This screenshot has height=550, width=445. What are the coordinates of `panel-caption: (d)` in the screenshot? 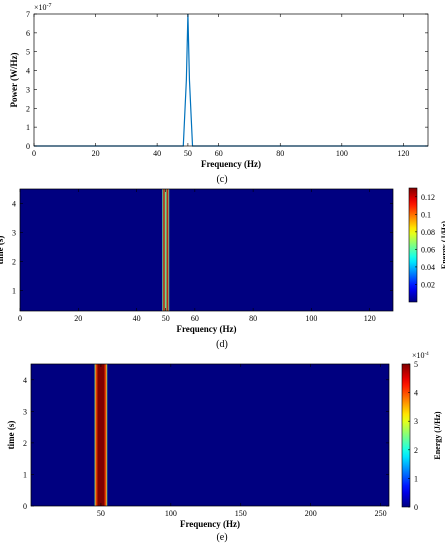 It's located at (222, 344).